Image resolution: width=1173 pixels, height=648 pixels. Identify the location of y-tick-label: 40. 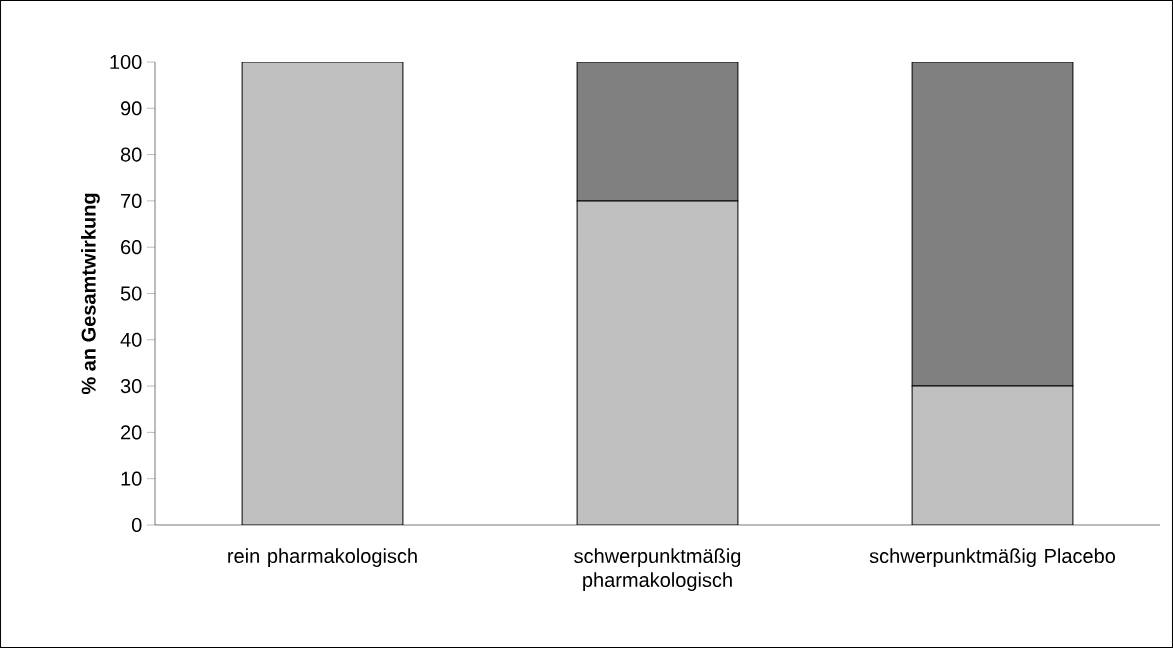
(131, 339).